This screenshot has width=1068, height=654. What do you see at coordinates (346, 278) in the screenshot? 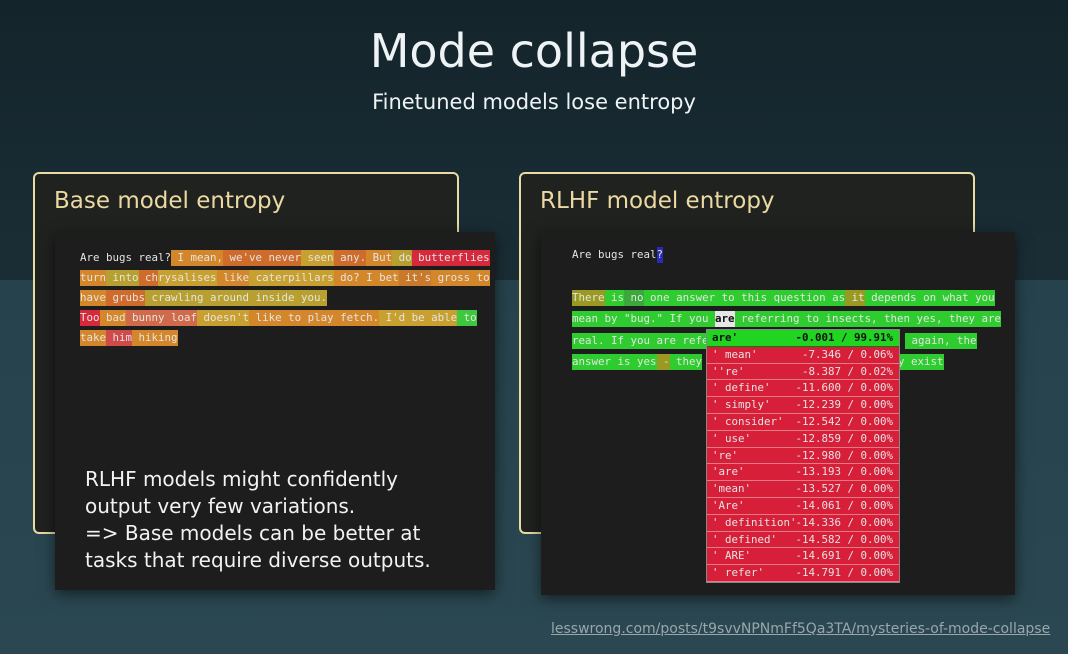
I see `token: do?` at bounding box center [346, 278].